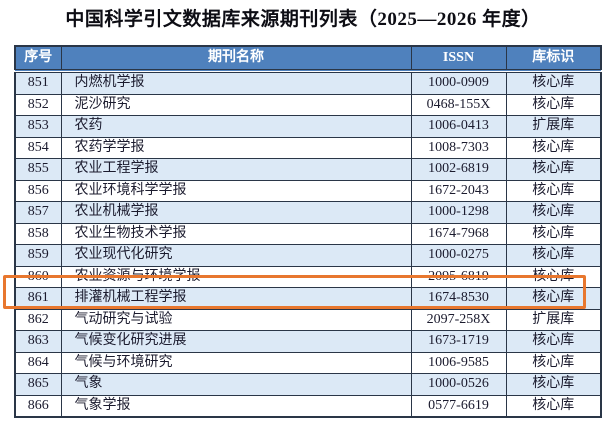 Image resolution: width=606 pixels, height=432 pixels. I want to click on page-title: 中国科学引文数据库来源期刊列表（2025—2026 年度）, so click(303, 19).